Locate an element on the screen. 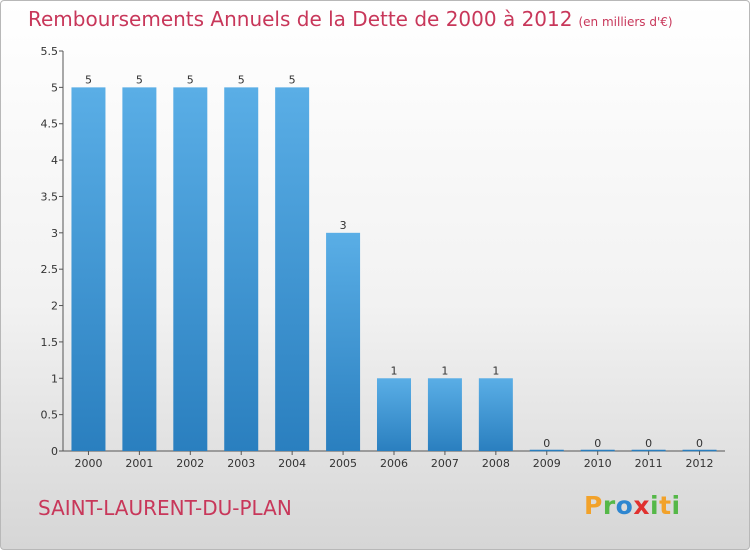 The height and width of the screenshot is (550, 750). logo-letter: t is located at coordinates (665, 505).